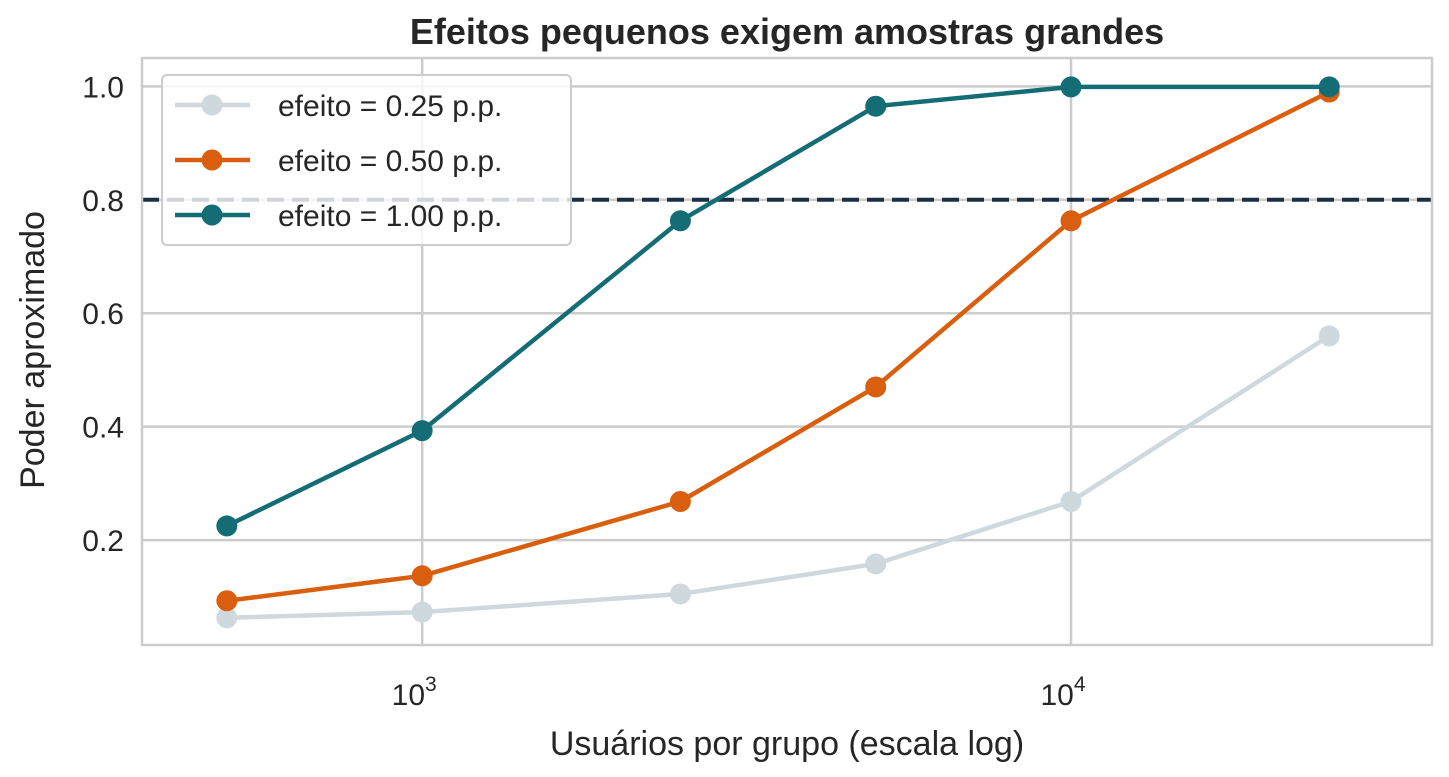 Image resolution: width=1449 pixels, height=777 pixels. What do you see at coordinates (787, 744) in the screenshot?
I see `x-axis-label: Usuários por grupo (escala log)` at bounding box center [787, 744].